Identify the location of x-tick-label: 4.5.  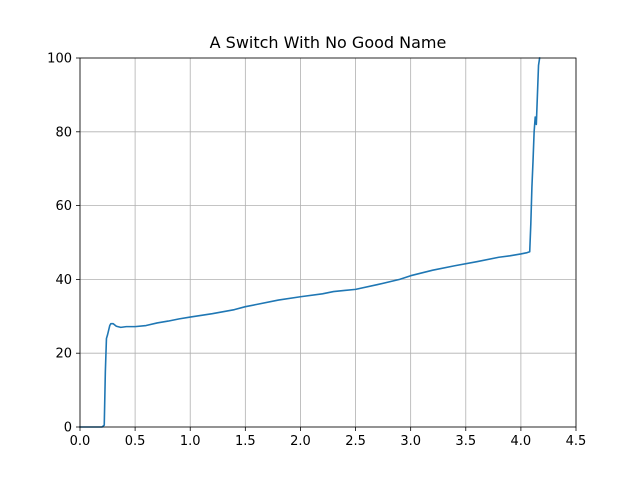
(576, 441).